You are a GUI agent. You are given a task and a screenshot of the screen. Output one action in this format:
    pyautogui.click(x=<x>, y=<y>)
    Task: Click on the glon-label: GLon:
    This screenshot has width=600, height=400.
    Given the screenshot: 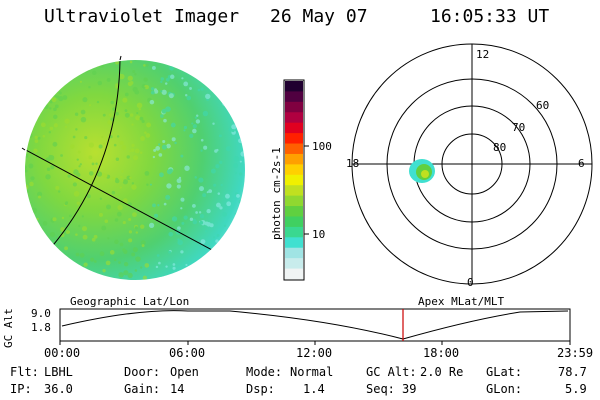 What is the action you would take?
    pyautogui.click(x=504, y=389)
    